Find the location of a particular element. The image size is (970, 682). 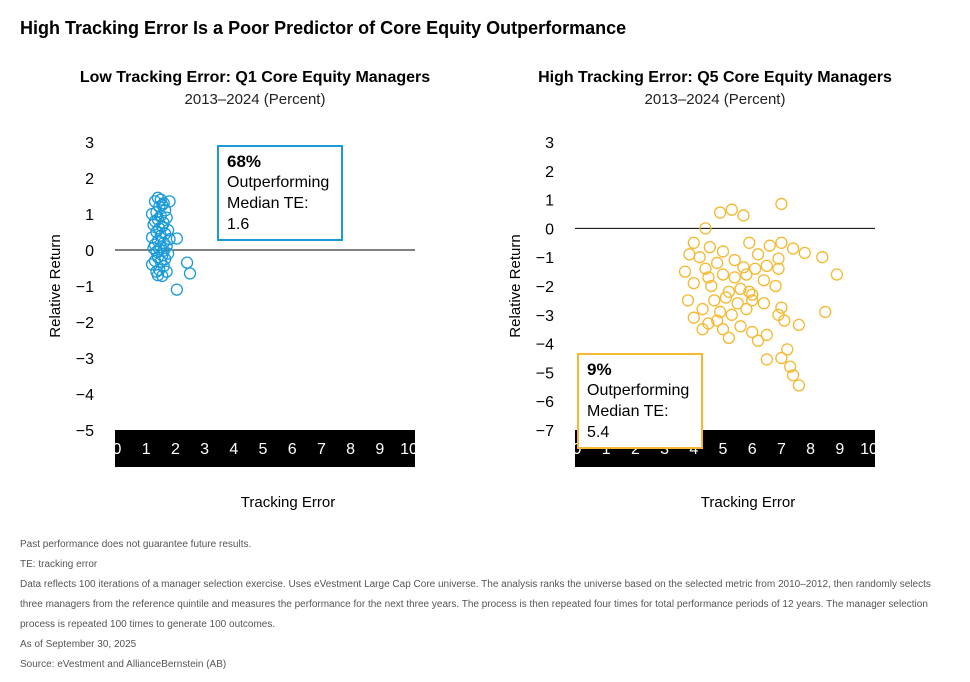

left-y-tick-label: −5 is located at coordinates (85, 431).